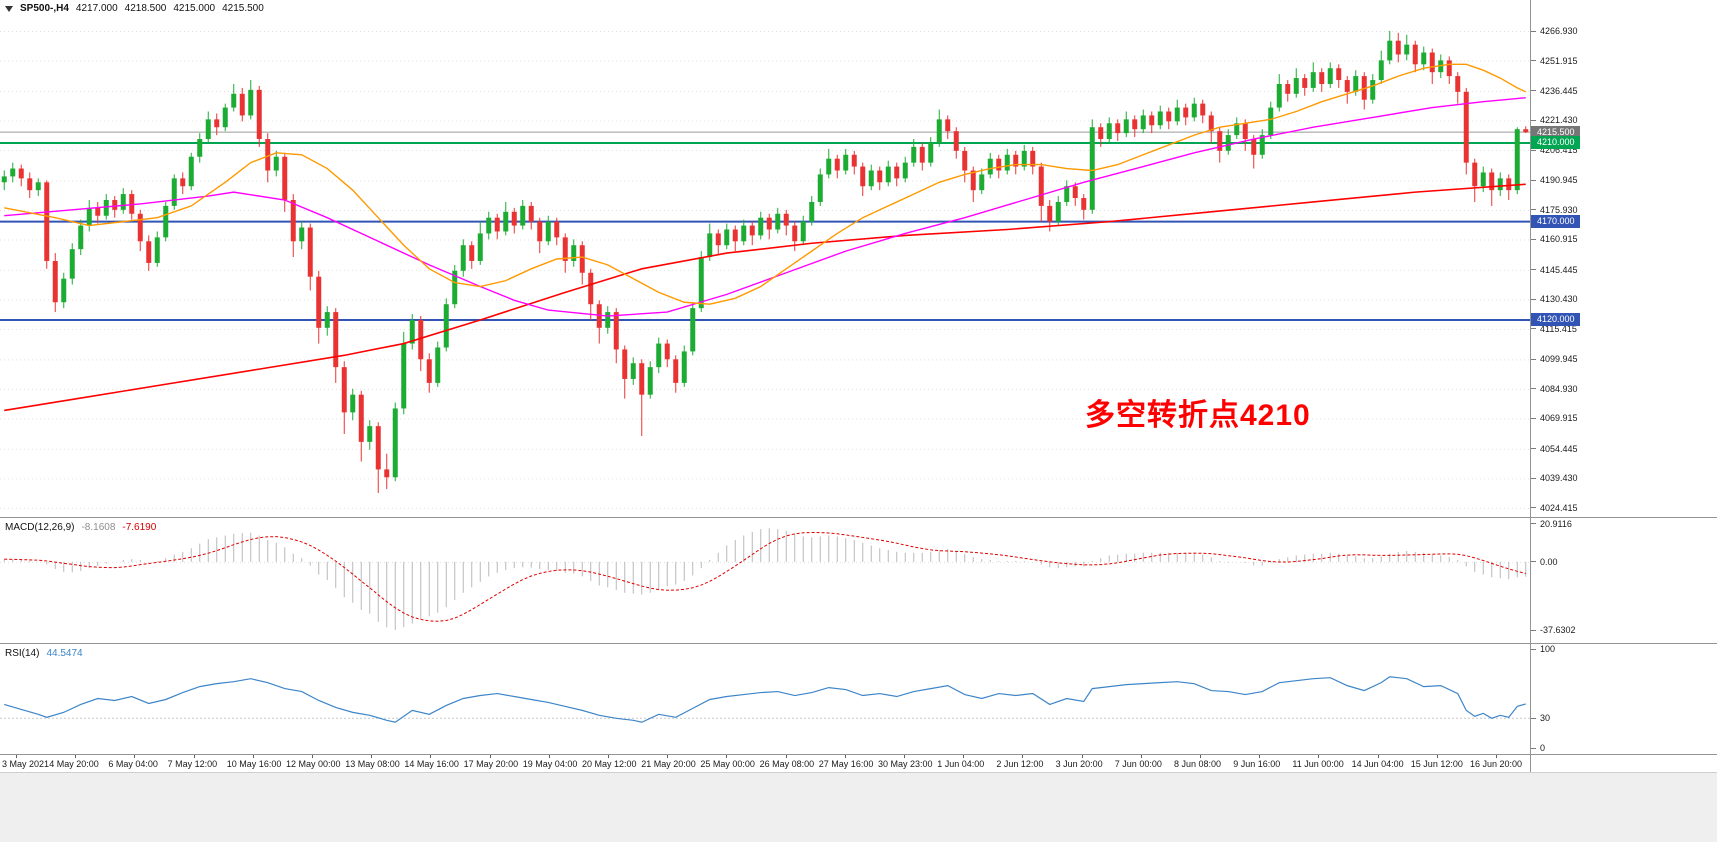  Describe the element at coordinates (727, 764) in the screenshot. I see `time-label: 25 May 00:00` at that location.